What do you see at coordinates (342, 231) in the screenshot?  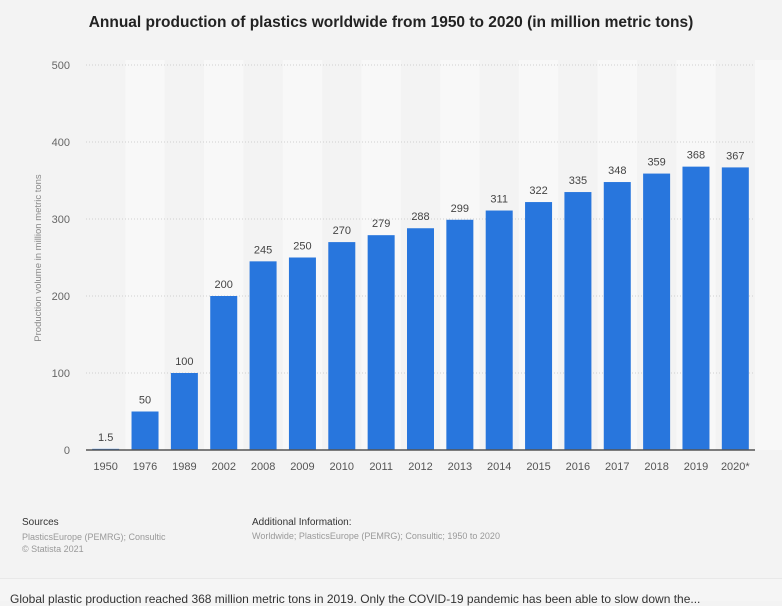 I see `data-label: 270` at bounding box center [342, 231].